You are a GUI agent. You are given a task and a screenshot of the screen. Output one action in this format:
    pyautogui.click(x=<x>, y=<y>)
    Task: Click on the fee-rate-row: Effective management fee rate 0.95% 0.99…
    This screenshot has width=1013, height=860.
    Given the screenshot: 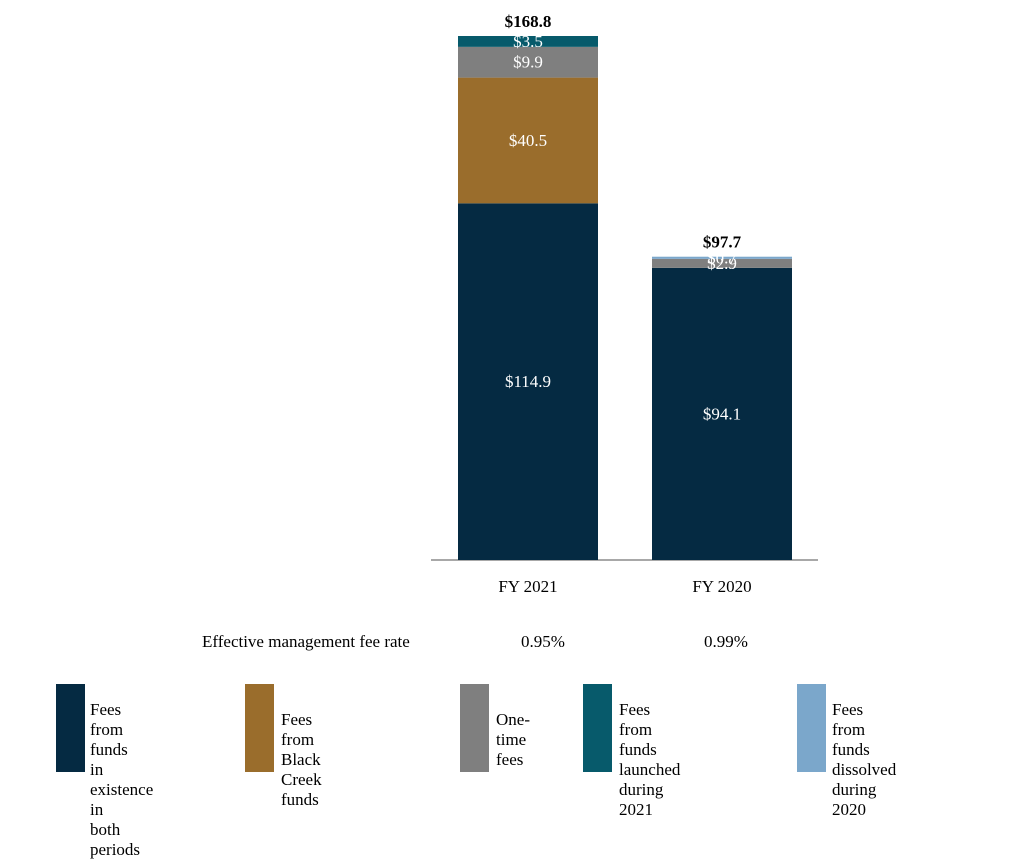 What is the action you would take?
    pyautogui.click(x=506, y=644)
    